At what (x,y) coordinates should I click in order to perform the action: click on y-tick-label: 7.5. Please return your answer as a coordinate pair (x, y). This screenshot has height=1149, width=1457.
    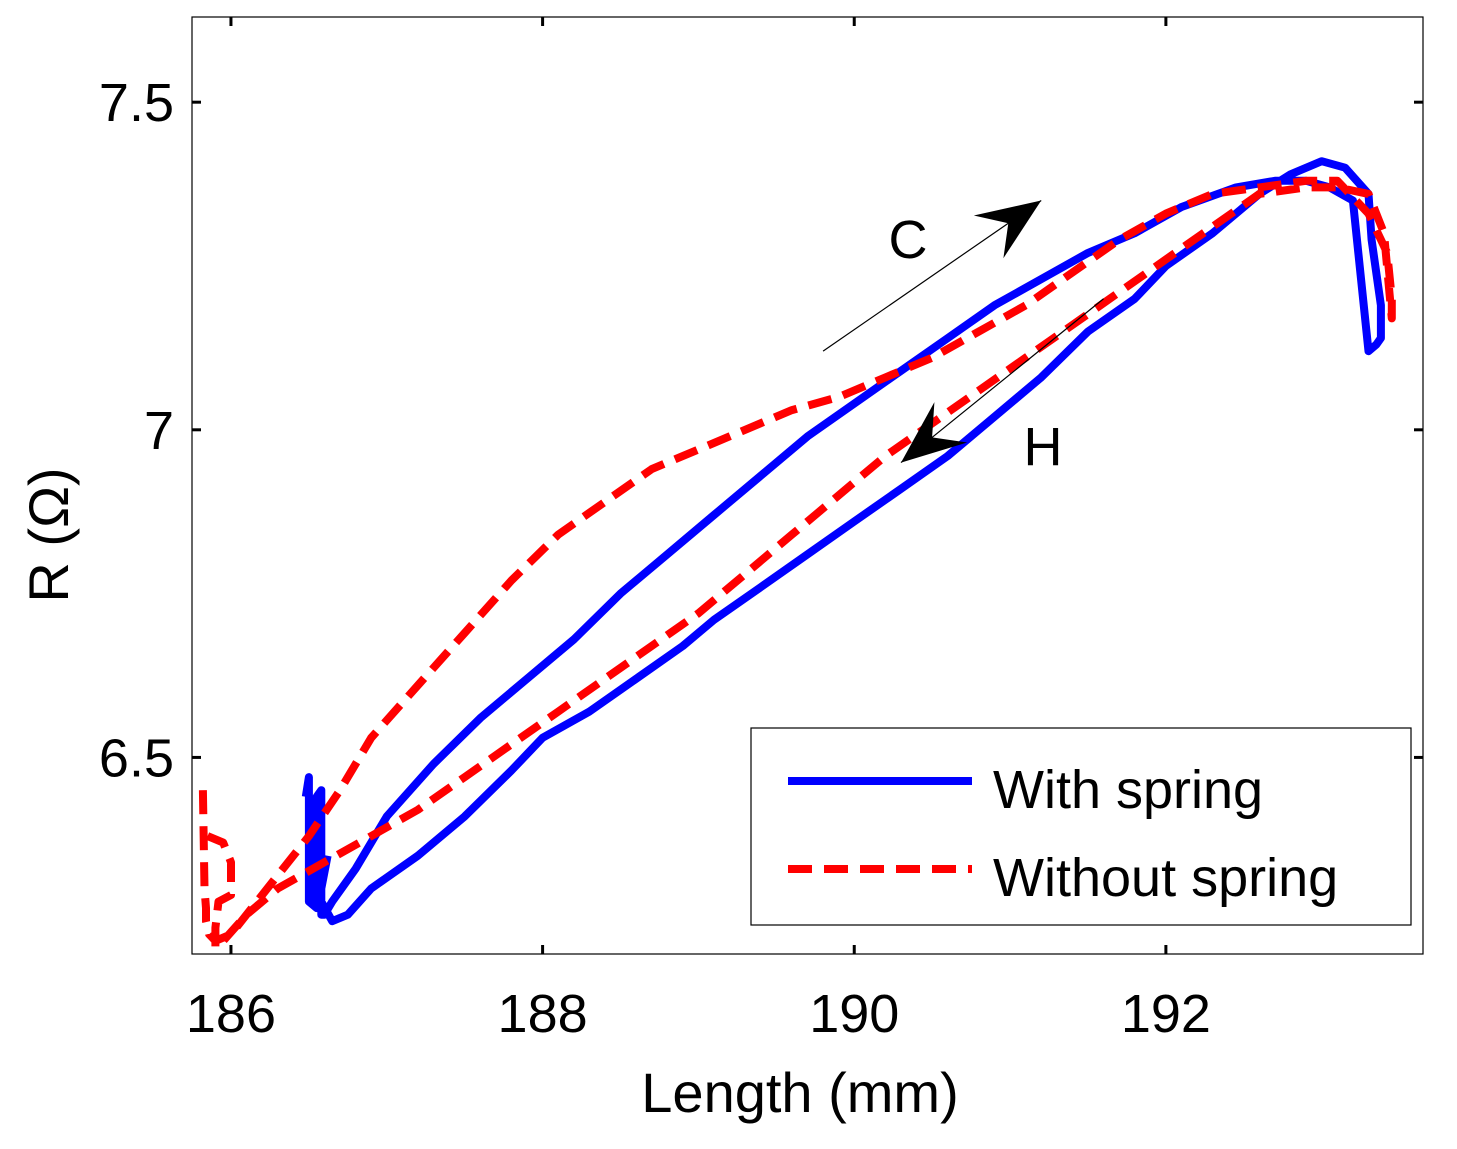
    Looking at the image, I should click on (136, 103).